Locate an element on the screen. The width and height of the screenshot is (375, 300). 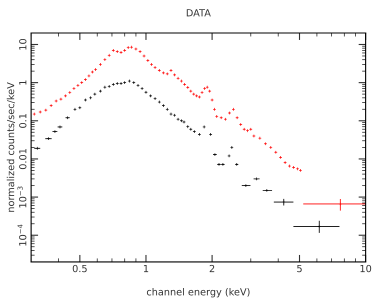
y-tick-label: 0.1 is located at coordinates (22, 121).